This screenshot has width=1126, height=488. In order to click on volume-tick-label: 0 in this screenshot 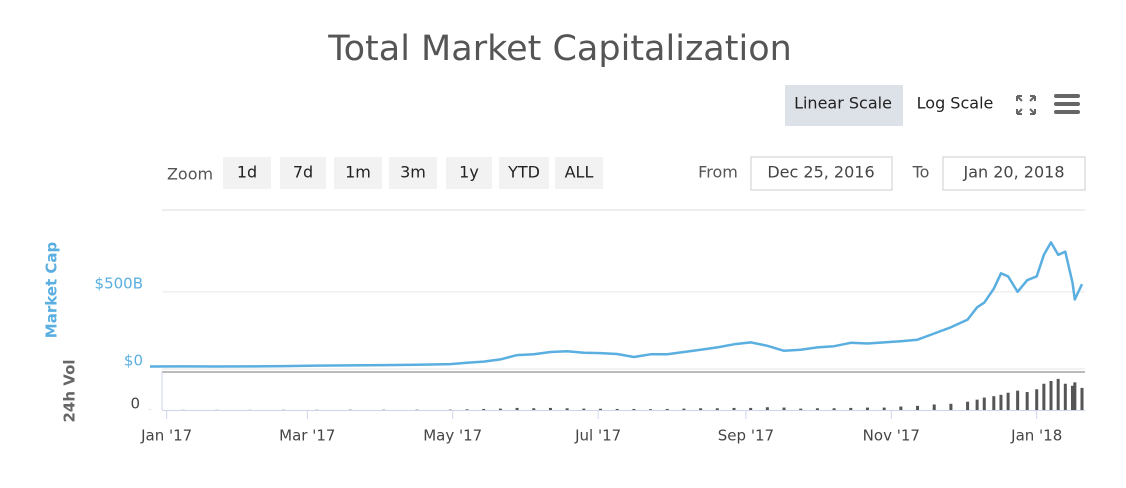, I will do `click(135, 404)`.